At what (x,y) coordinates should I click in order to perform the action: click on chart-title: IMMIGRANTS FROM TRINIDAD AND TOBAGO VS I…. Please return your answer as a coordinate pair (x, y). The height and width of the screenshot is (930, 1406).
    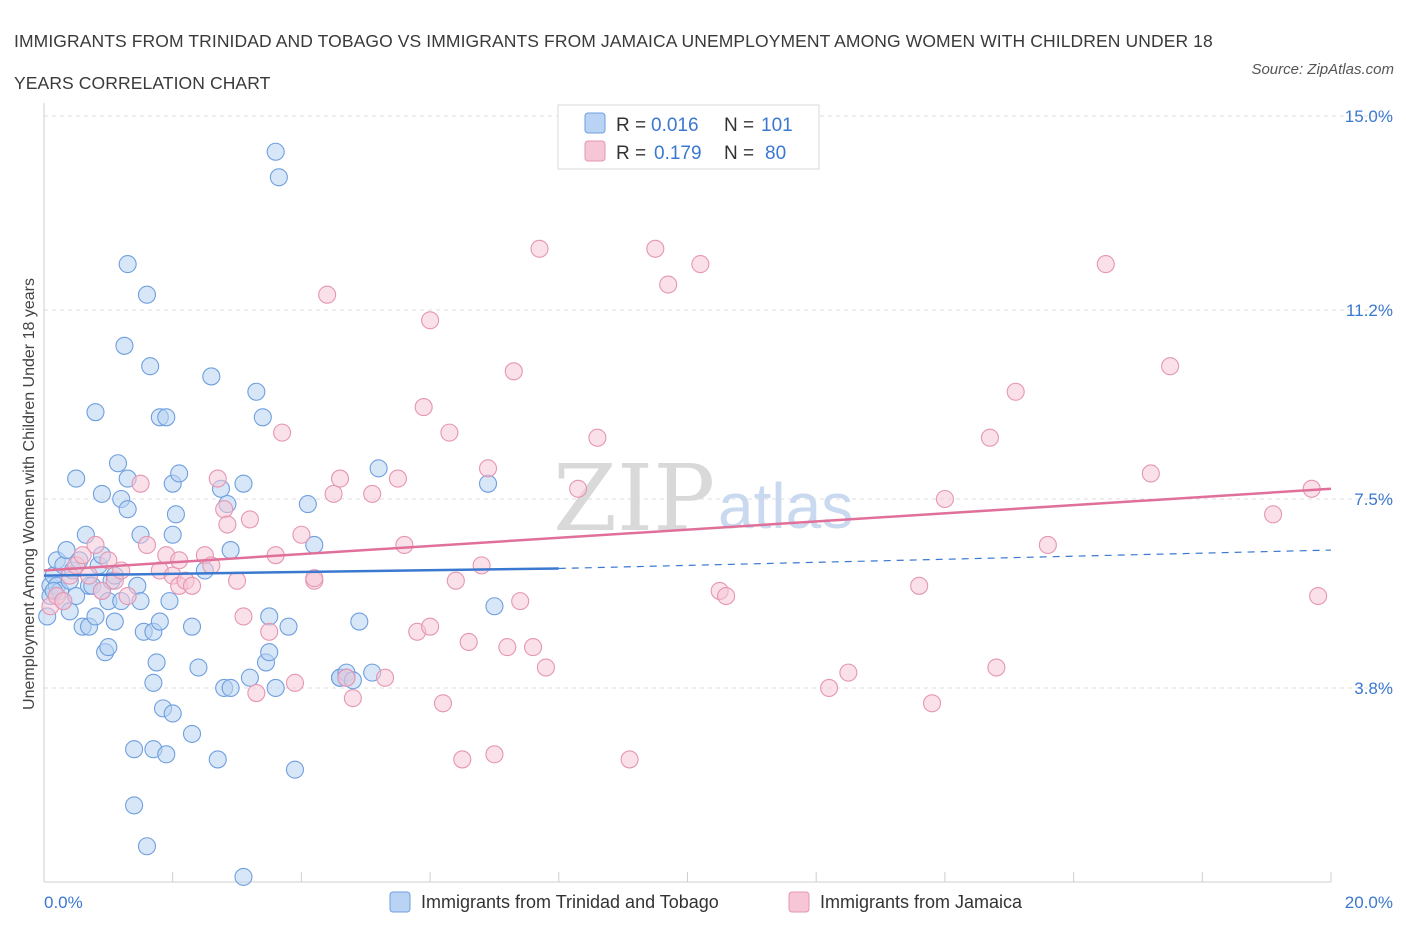
    Looking at the image, I should click on (613, 62).